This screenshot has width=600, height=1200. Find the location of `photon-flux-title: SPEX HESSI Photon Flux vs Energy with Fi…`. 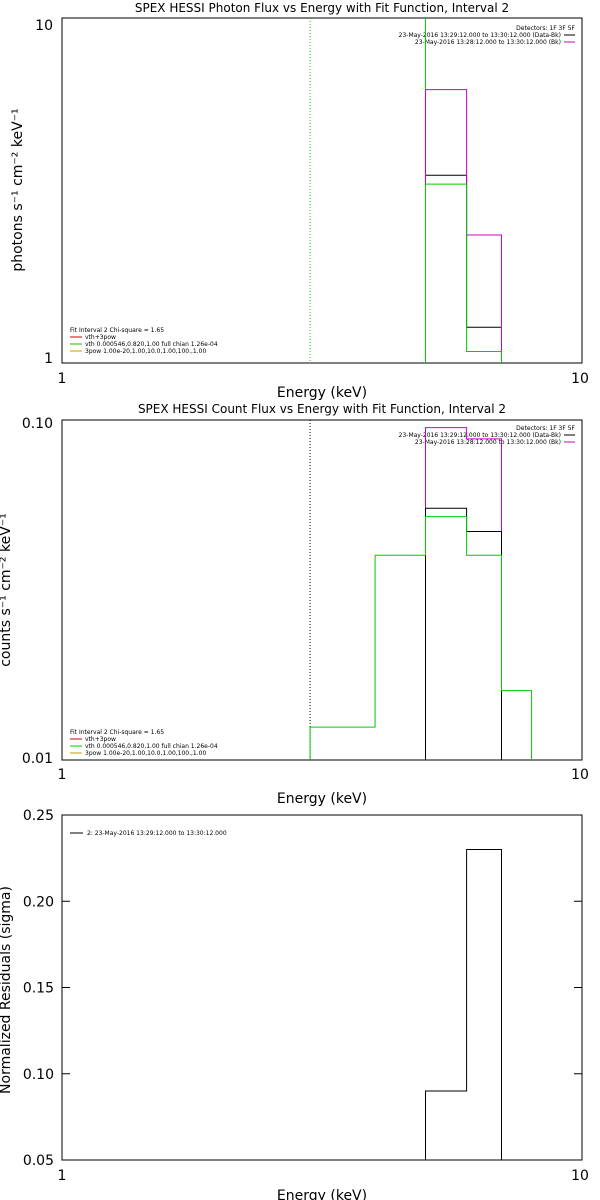

photon-flux-title: SPEX HESSI Photon Flux vs Energy with Fi… is located at coordinates (322, 8).